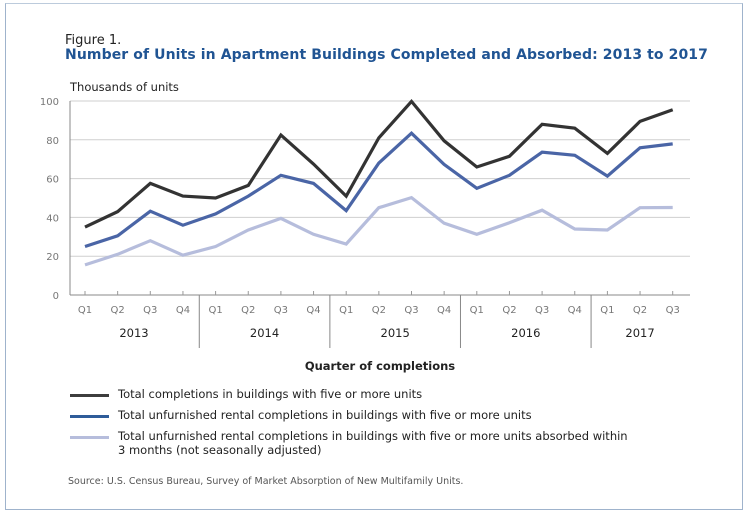  What do you see at coordinates (124, 87) in the screenshot?
I see `y-axis-label: Thousands of units` at bounding box center [124, 87].